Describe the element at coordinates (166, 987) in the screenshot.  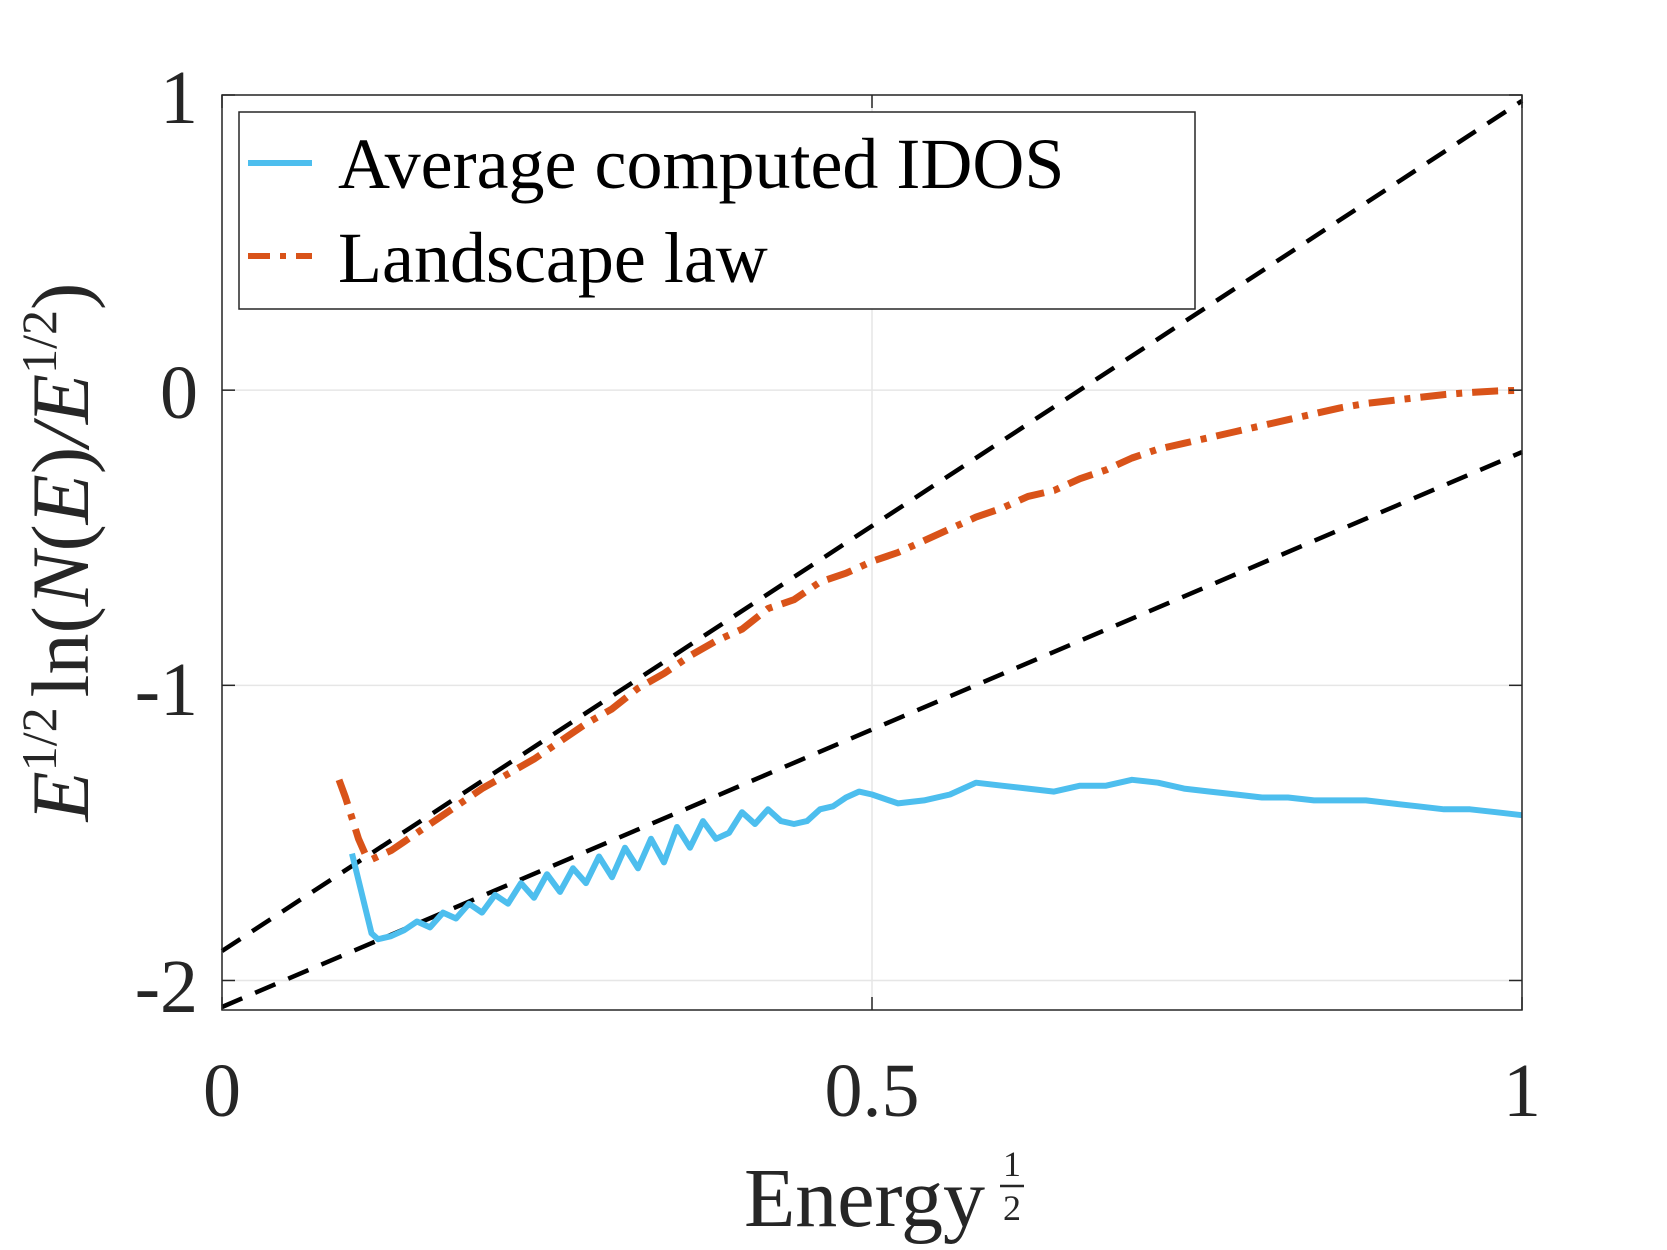
I see `y-tick-label-0: -2` at that location.